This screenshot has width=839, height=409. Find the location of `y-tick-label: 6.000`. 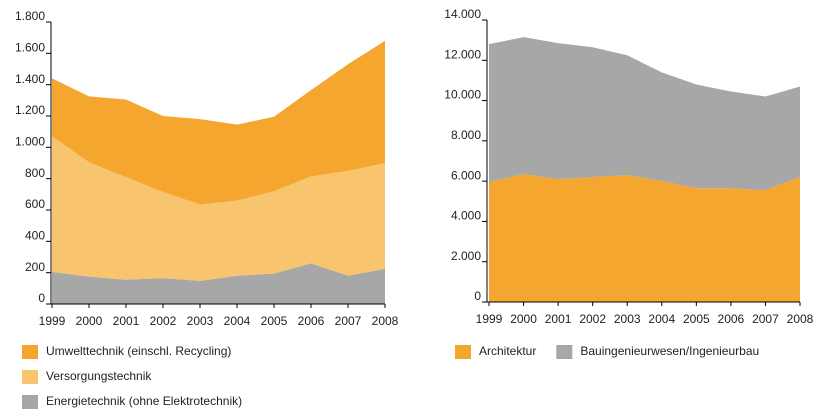

y-tick-label: 6.000 is located at coordinates (466, 175).